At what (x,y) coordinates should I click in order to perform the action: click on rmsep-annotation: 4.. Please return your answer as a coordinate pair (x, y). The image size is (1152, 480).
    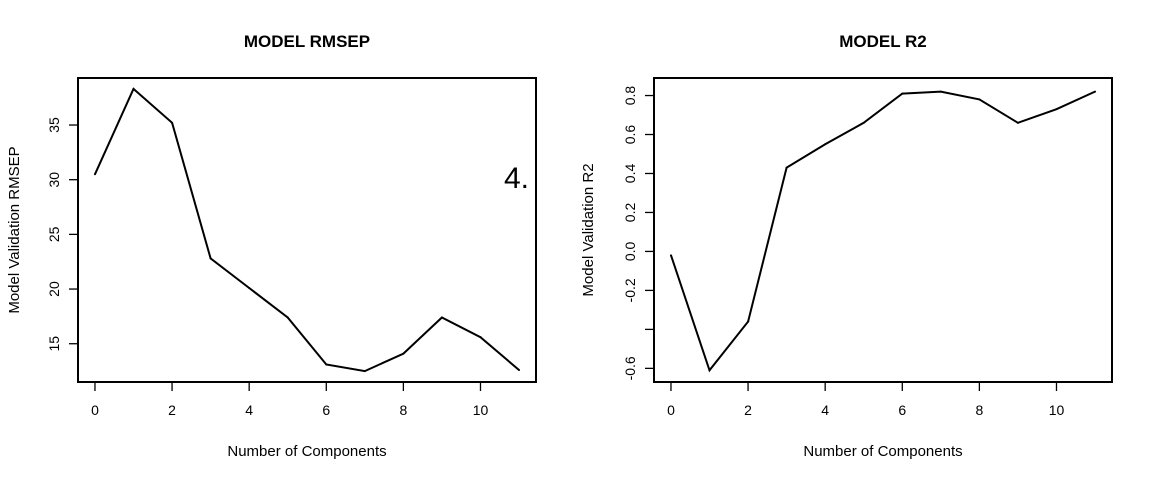
    Looking at the image, I should click on (516, 178).